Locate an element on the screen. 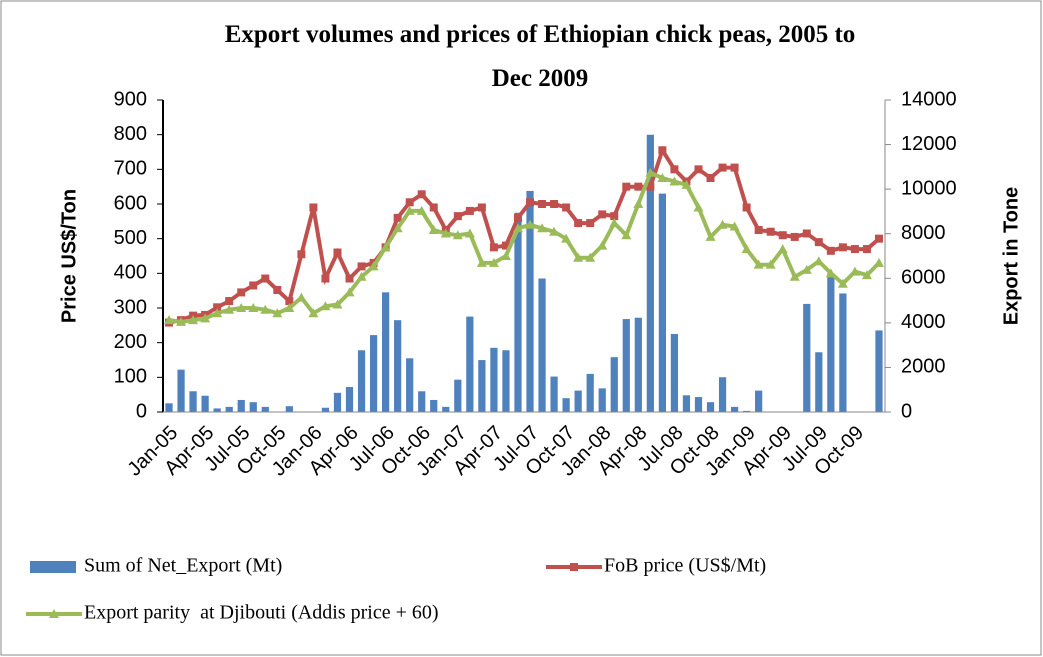 The height and width of the screenshot is (657, 1043). y2-tick-label: 0 is located at coordinates (906, 411).